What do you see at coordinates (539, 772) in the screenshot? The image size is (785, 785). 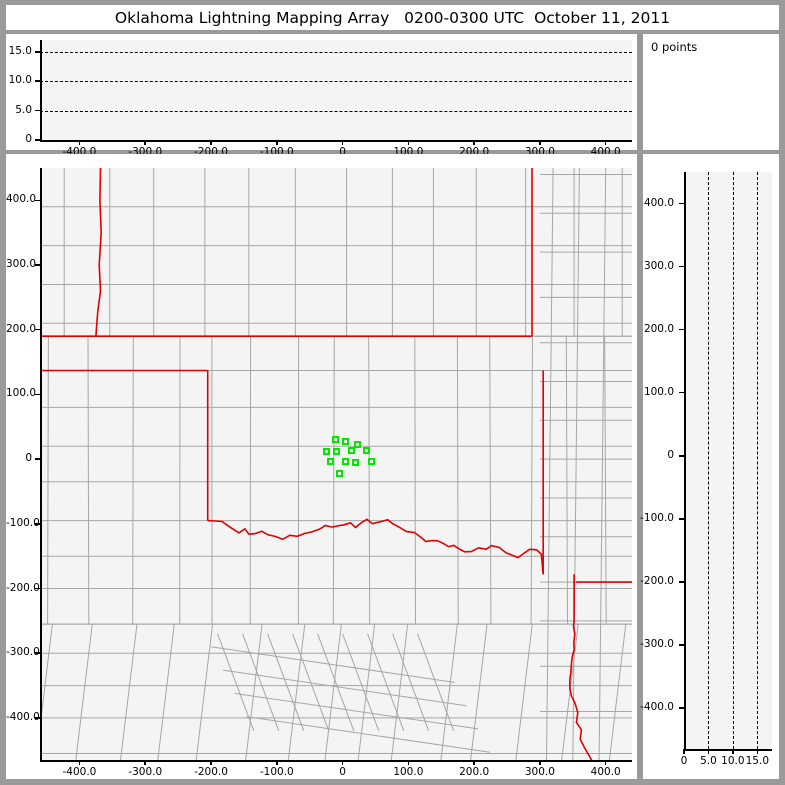 I see `x-tick-label: 300.0` at bounding box center [539, 772].